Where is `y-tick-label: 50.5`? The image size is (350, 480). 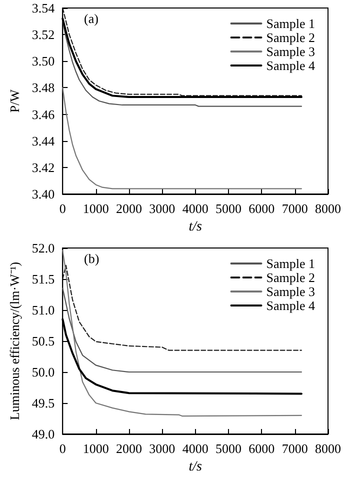
y-tick-label: 50.5 is located at coordinates (43, 341).